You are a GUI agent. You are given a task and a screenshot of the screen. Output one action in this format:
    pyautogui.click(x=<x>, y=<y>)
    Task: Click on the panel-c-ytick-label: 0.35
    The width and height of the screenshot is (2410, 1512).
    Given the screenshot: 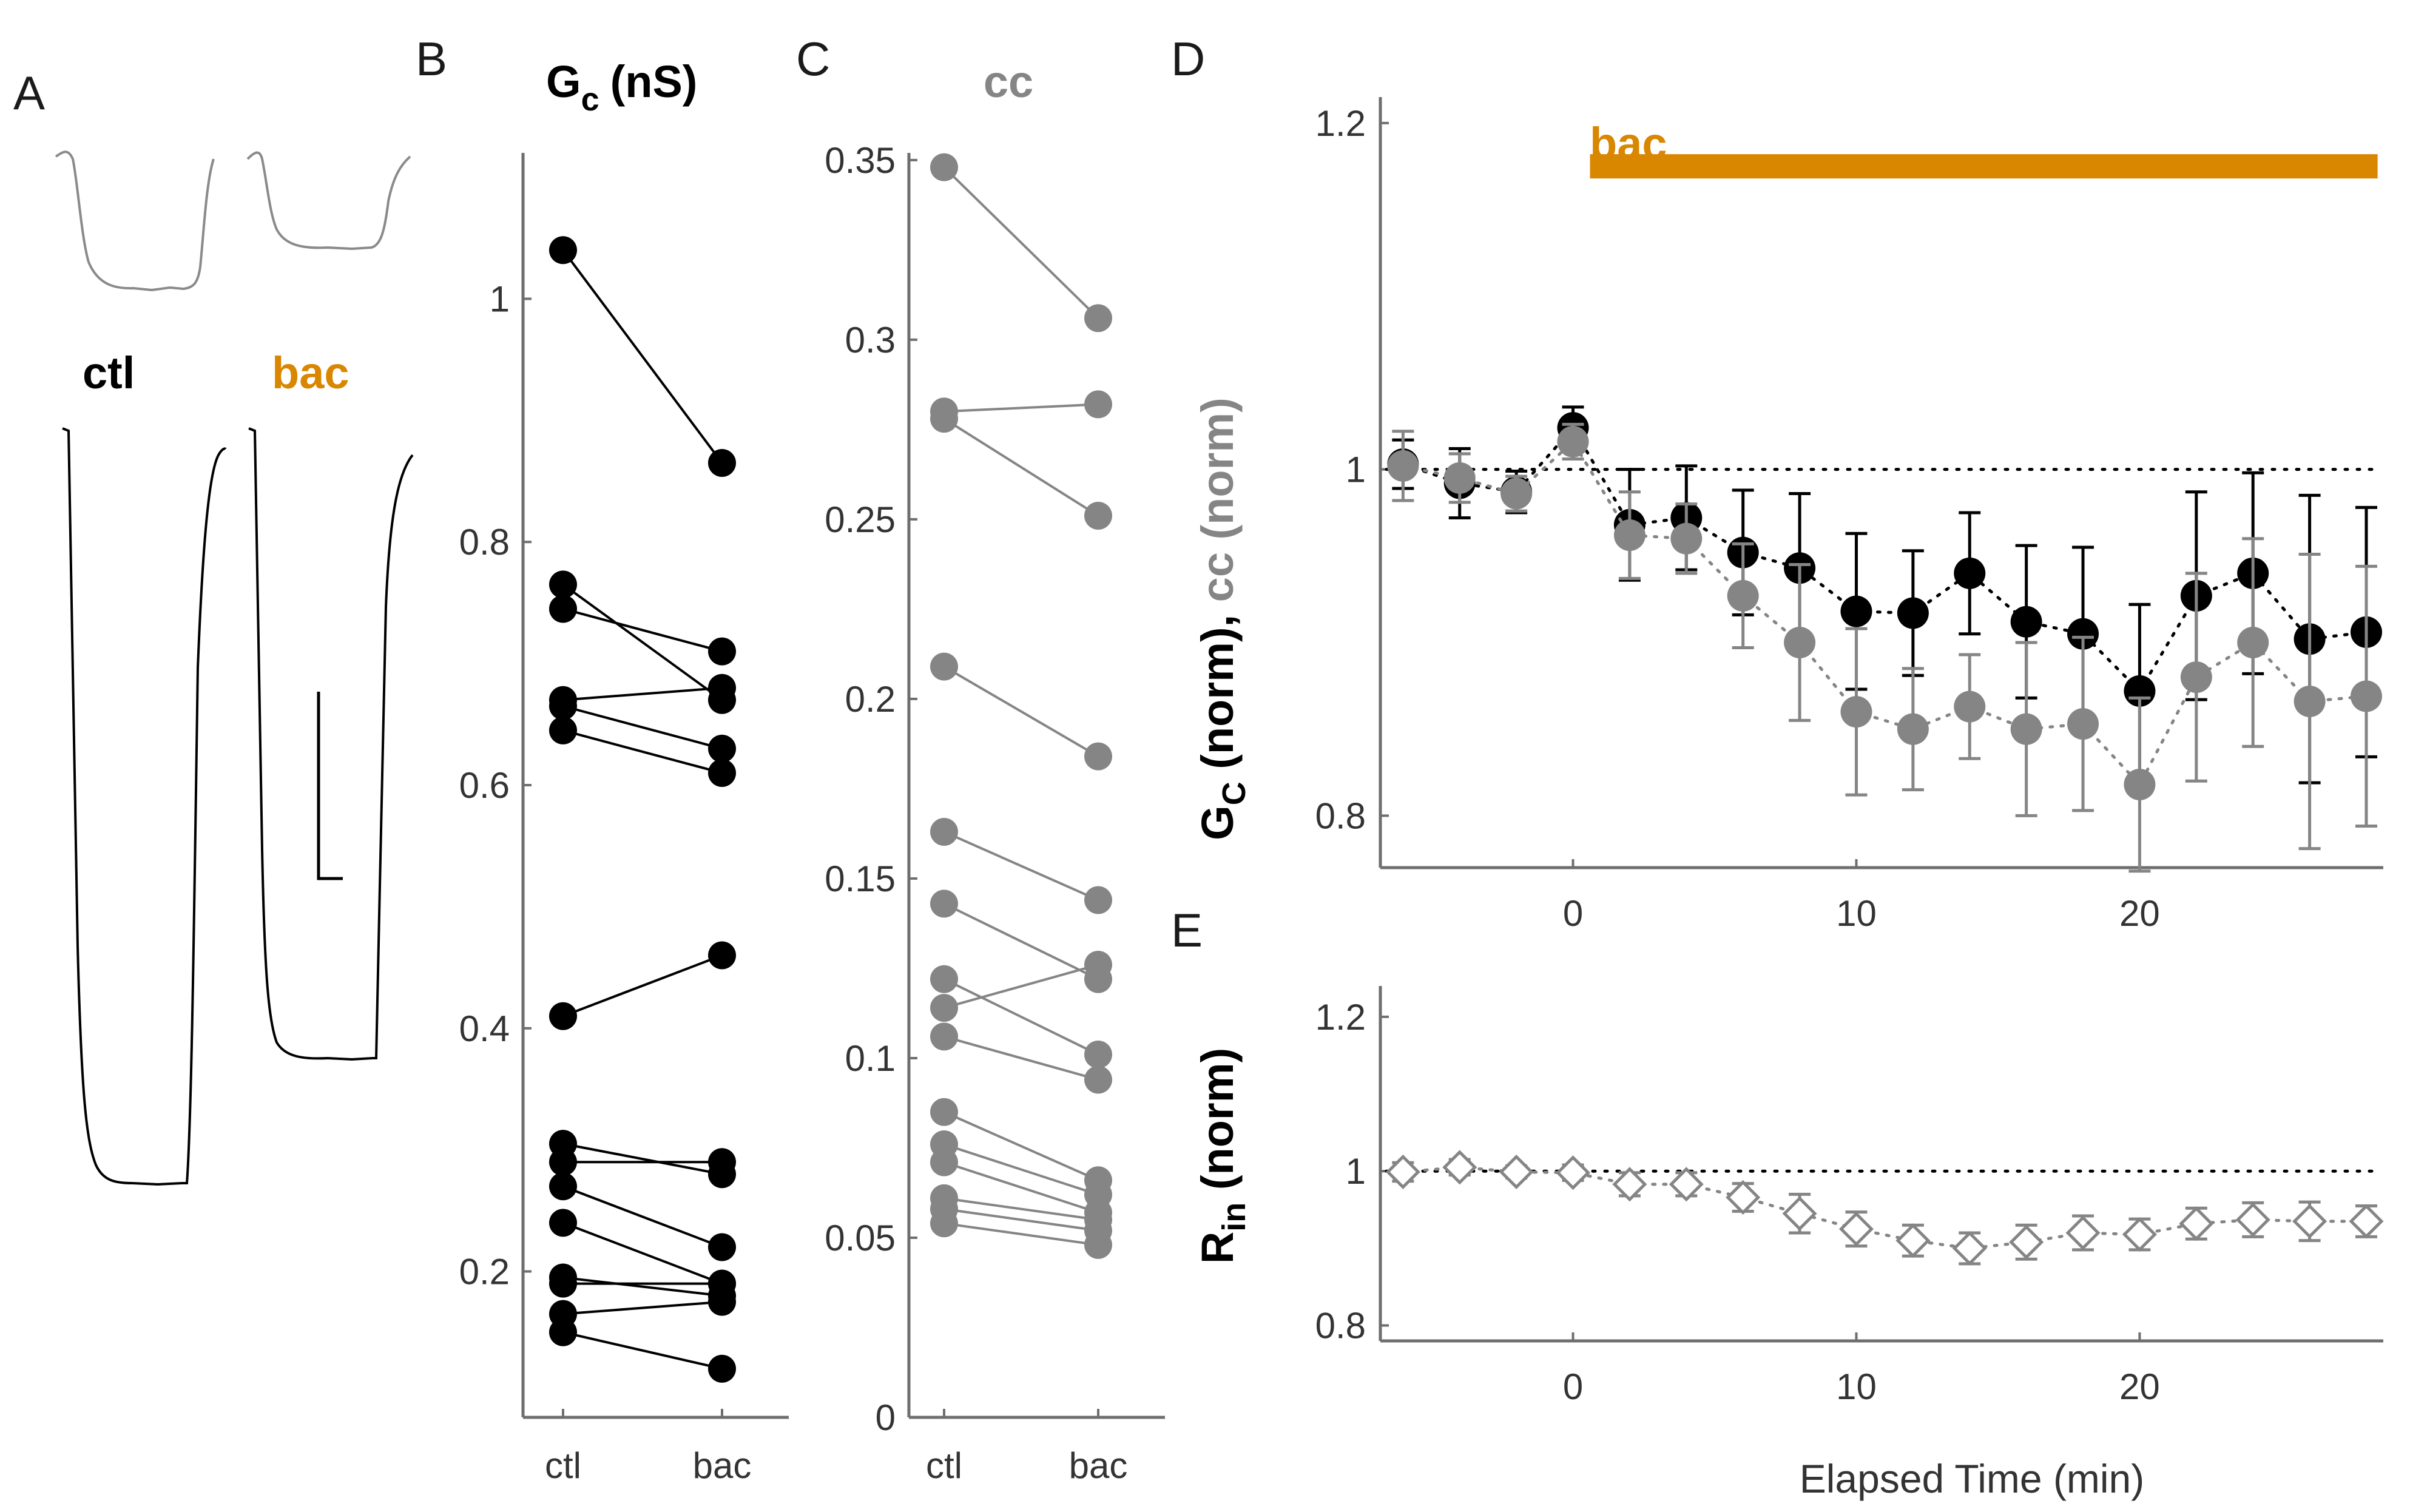 What is the action you would take?
    pyautogui.click(x=861, y=160)
    